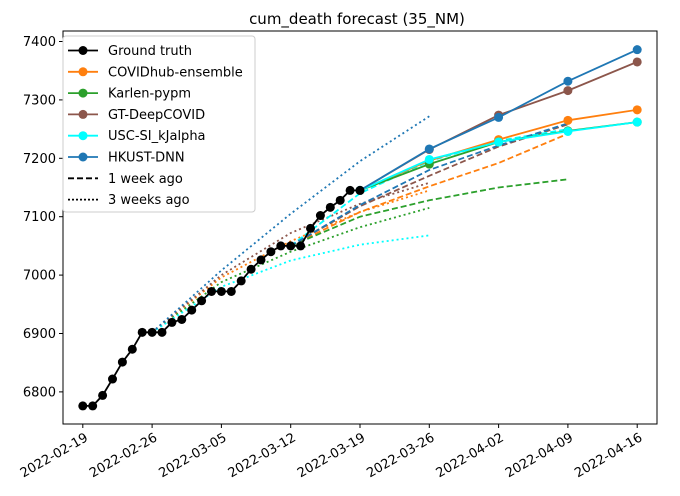 This screenshot has height=496, width=680. What do you see at coordinates (54, 455) in the screenshot?
I see `x-tick-label: 2022-02-19` at bounding box center [54, 455].